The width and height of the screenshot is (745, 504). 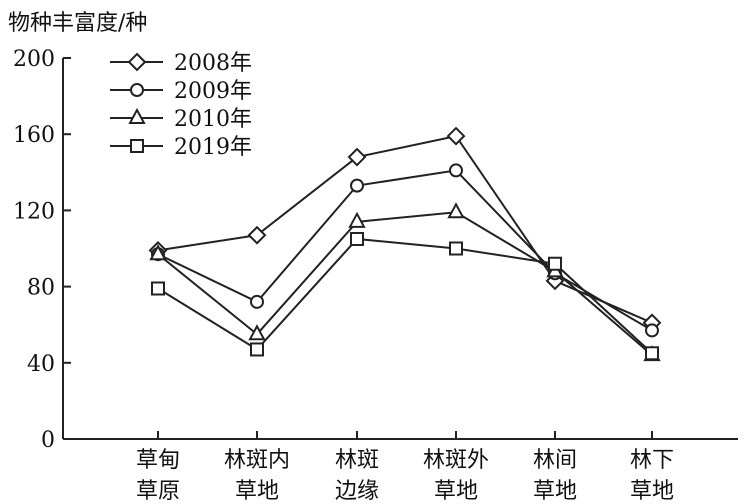 What do you see at coordinates (41, 288) in the screenshot?
I see `y-tick-label: 80` at bounding box center [41, 288].